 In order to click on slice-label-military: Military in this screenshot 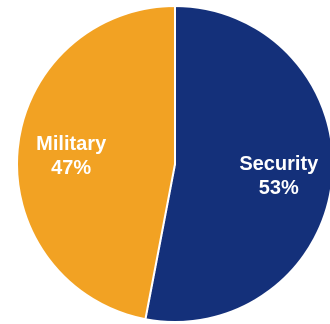, I will do `click(71, 144)`.